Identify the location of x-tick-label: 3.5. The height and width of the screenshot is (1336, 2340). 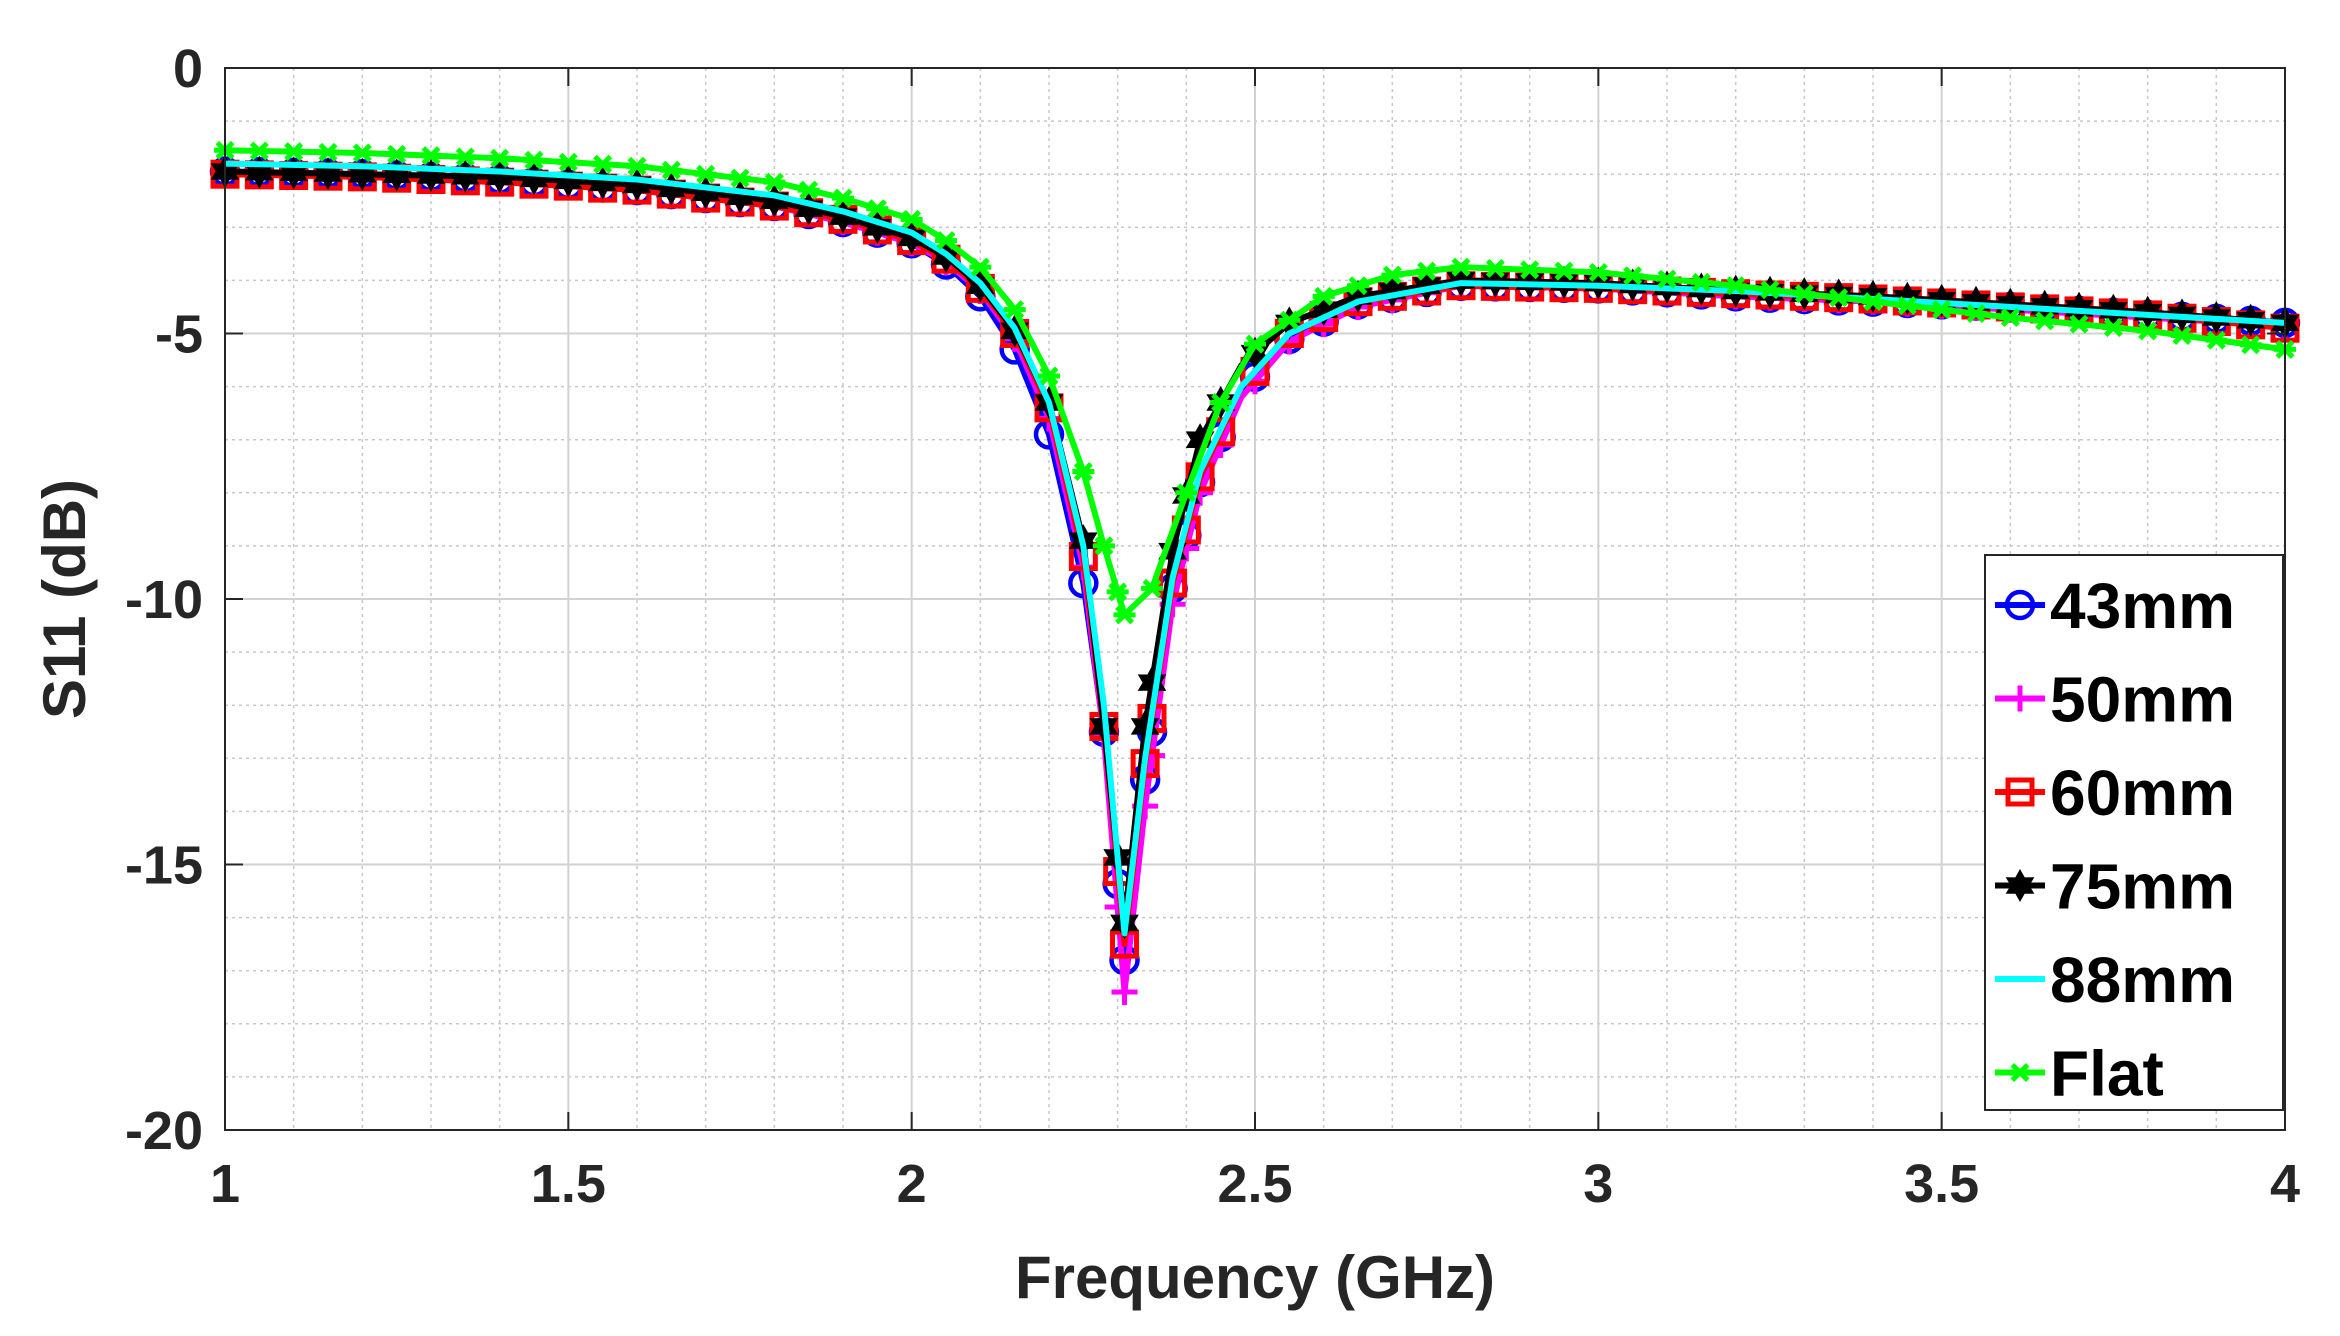
(1941, 1184).